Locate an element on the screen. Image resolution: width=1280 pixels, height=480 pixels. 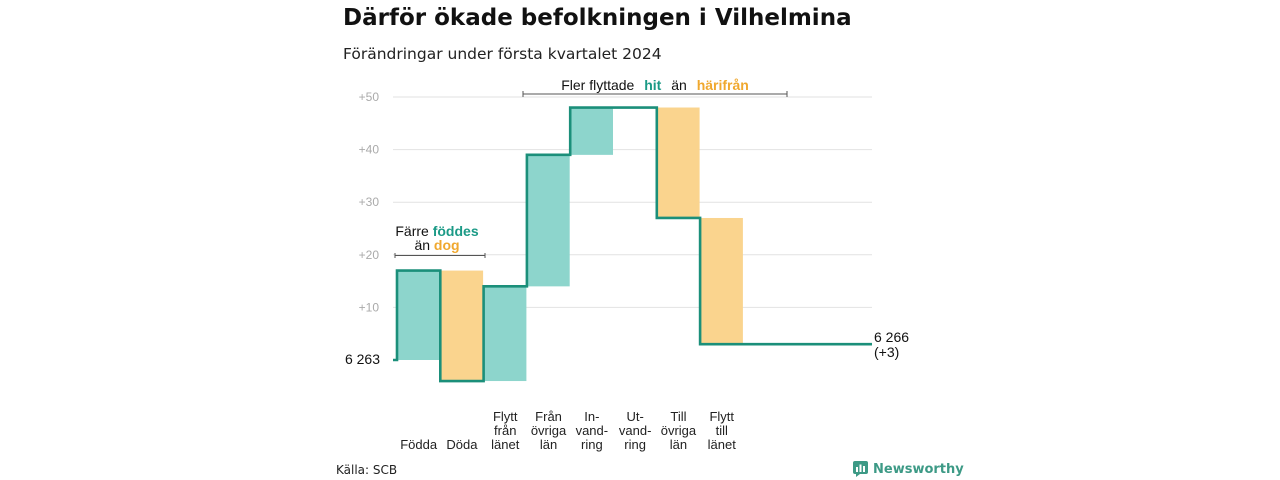
births-annotation-died: dog is located at coordinates (447, 245).